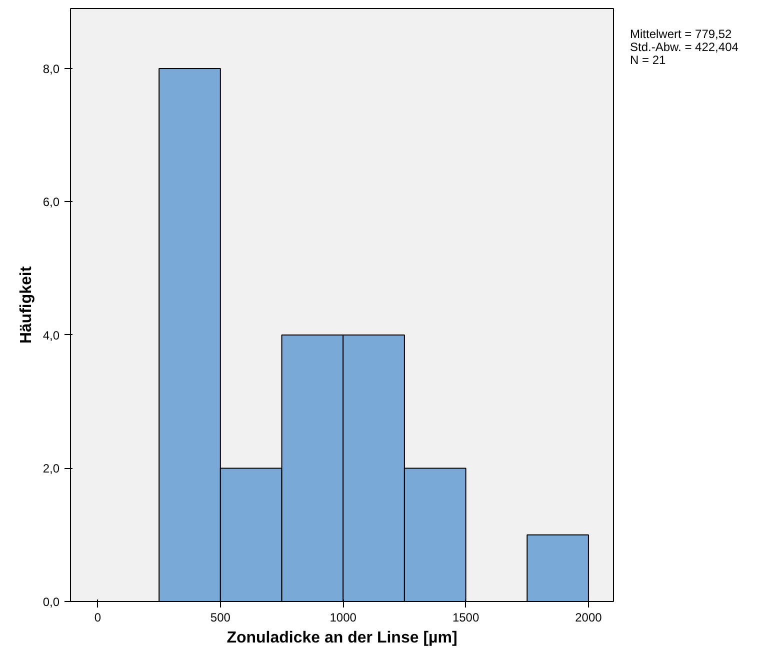 Image resolution: width=757 pixels, height=661 pixels. What do you see at coordinates (98, 617) in the screenshot?
I see `x-tick-label: 0` at bounding box center [98, 617].